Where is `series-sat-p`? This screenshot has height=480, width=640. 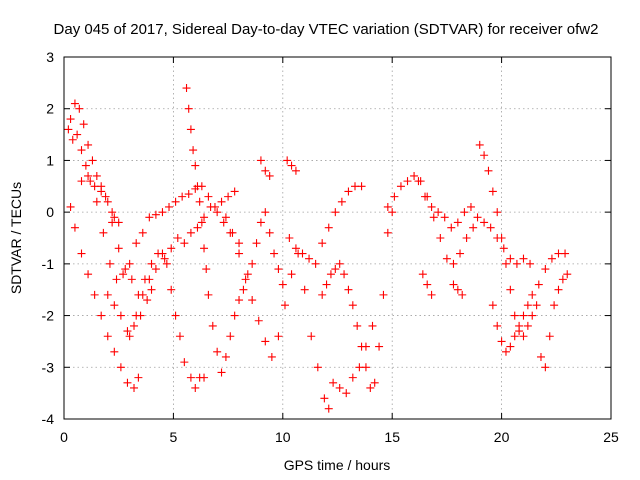 series-sat-p is located at coordinates (427, 284).